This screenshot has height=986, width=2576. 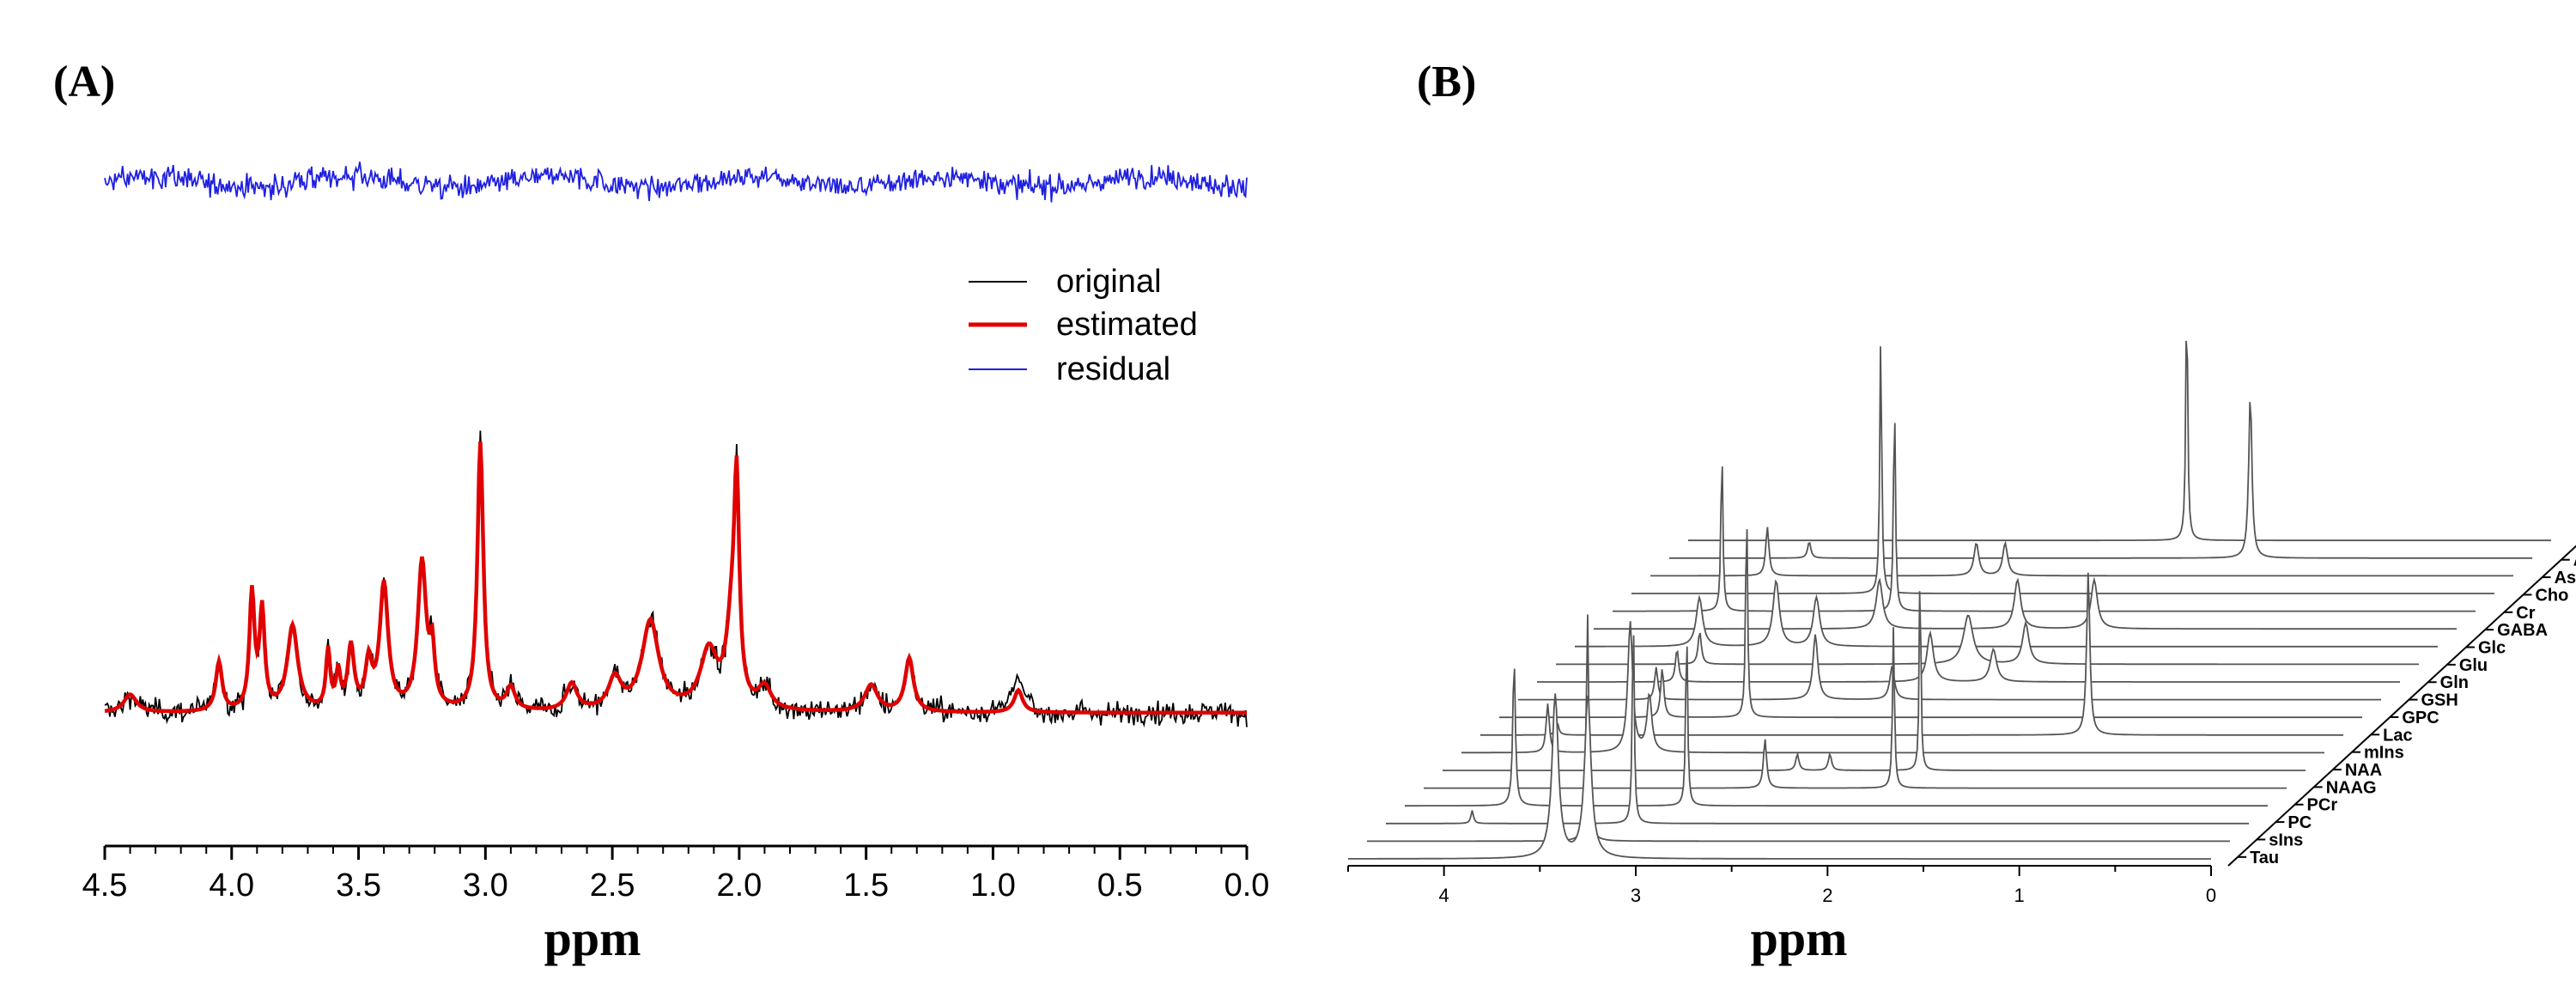 I want to click on original-line, so click(x=676, y=578).